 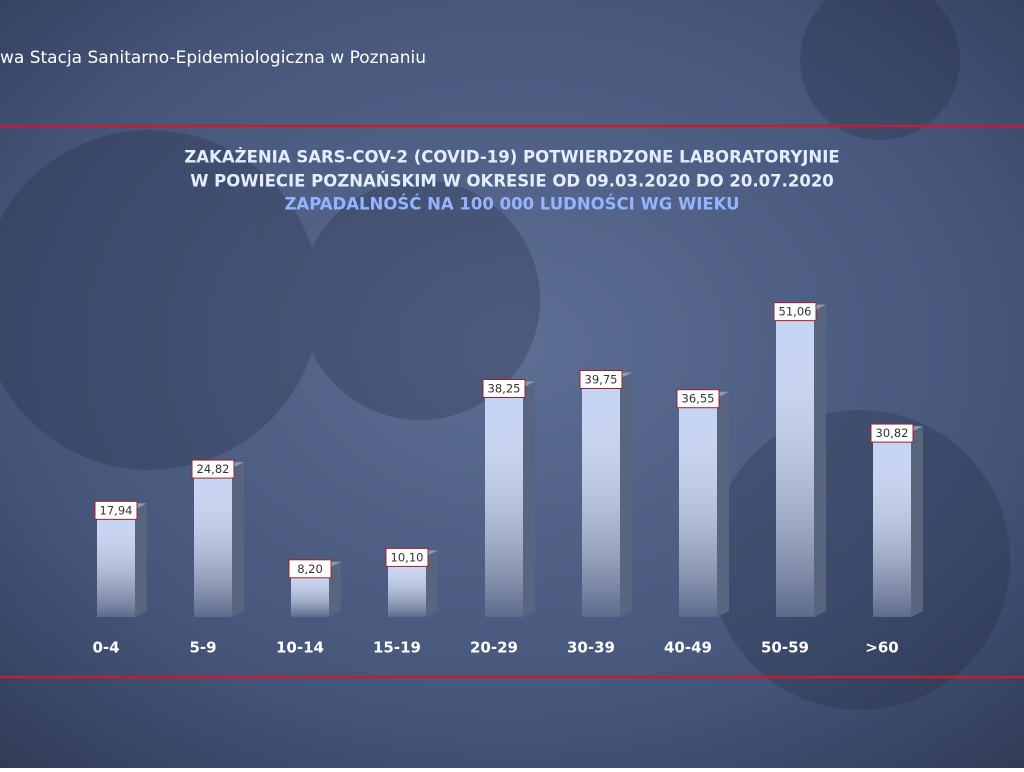 I want to click on value-label: 10,10, so click(x=407, y=557).